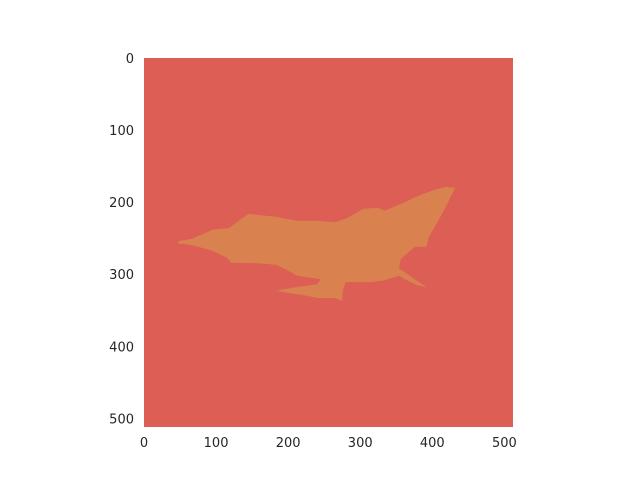 Image resolution: width=640 pixels, height=480 pixels. Describe the element at coordinates (216, 443) in the screenshot. I see `x-tick-label: 100` at that location.